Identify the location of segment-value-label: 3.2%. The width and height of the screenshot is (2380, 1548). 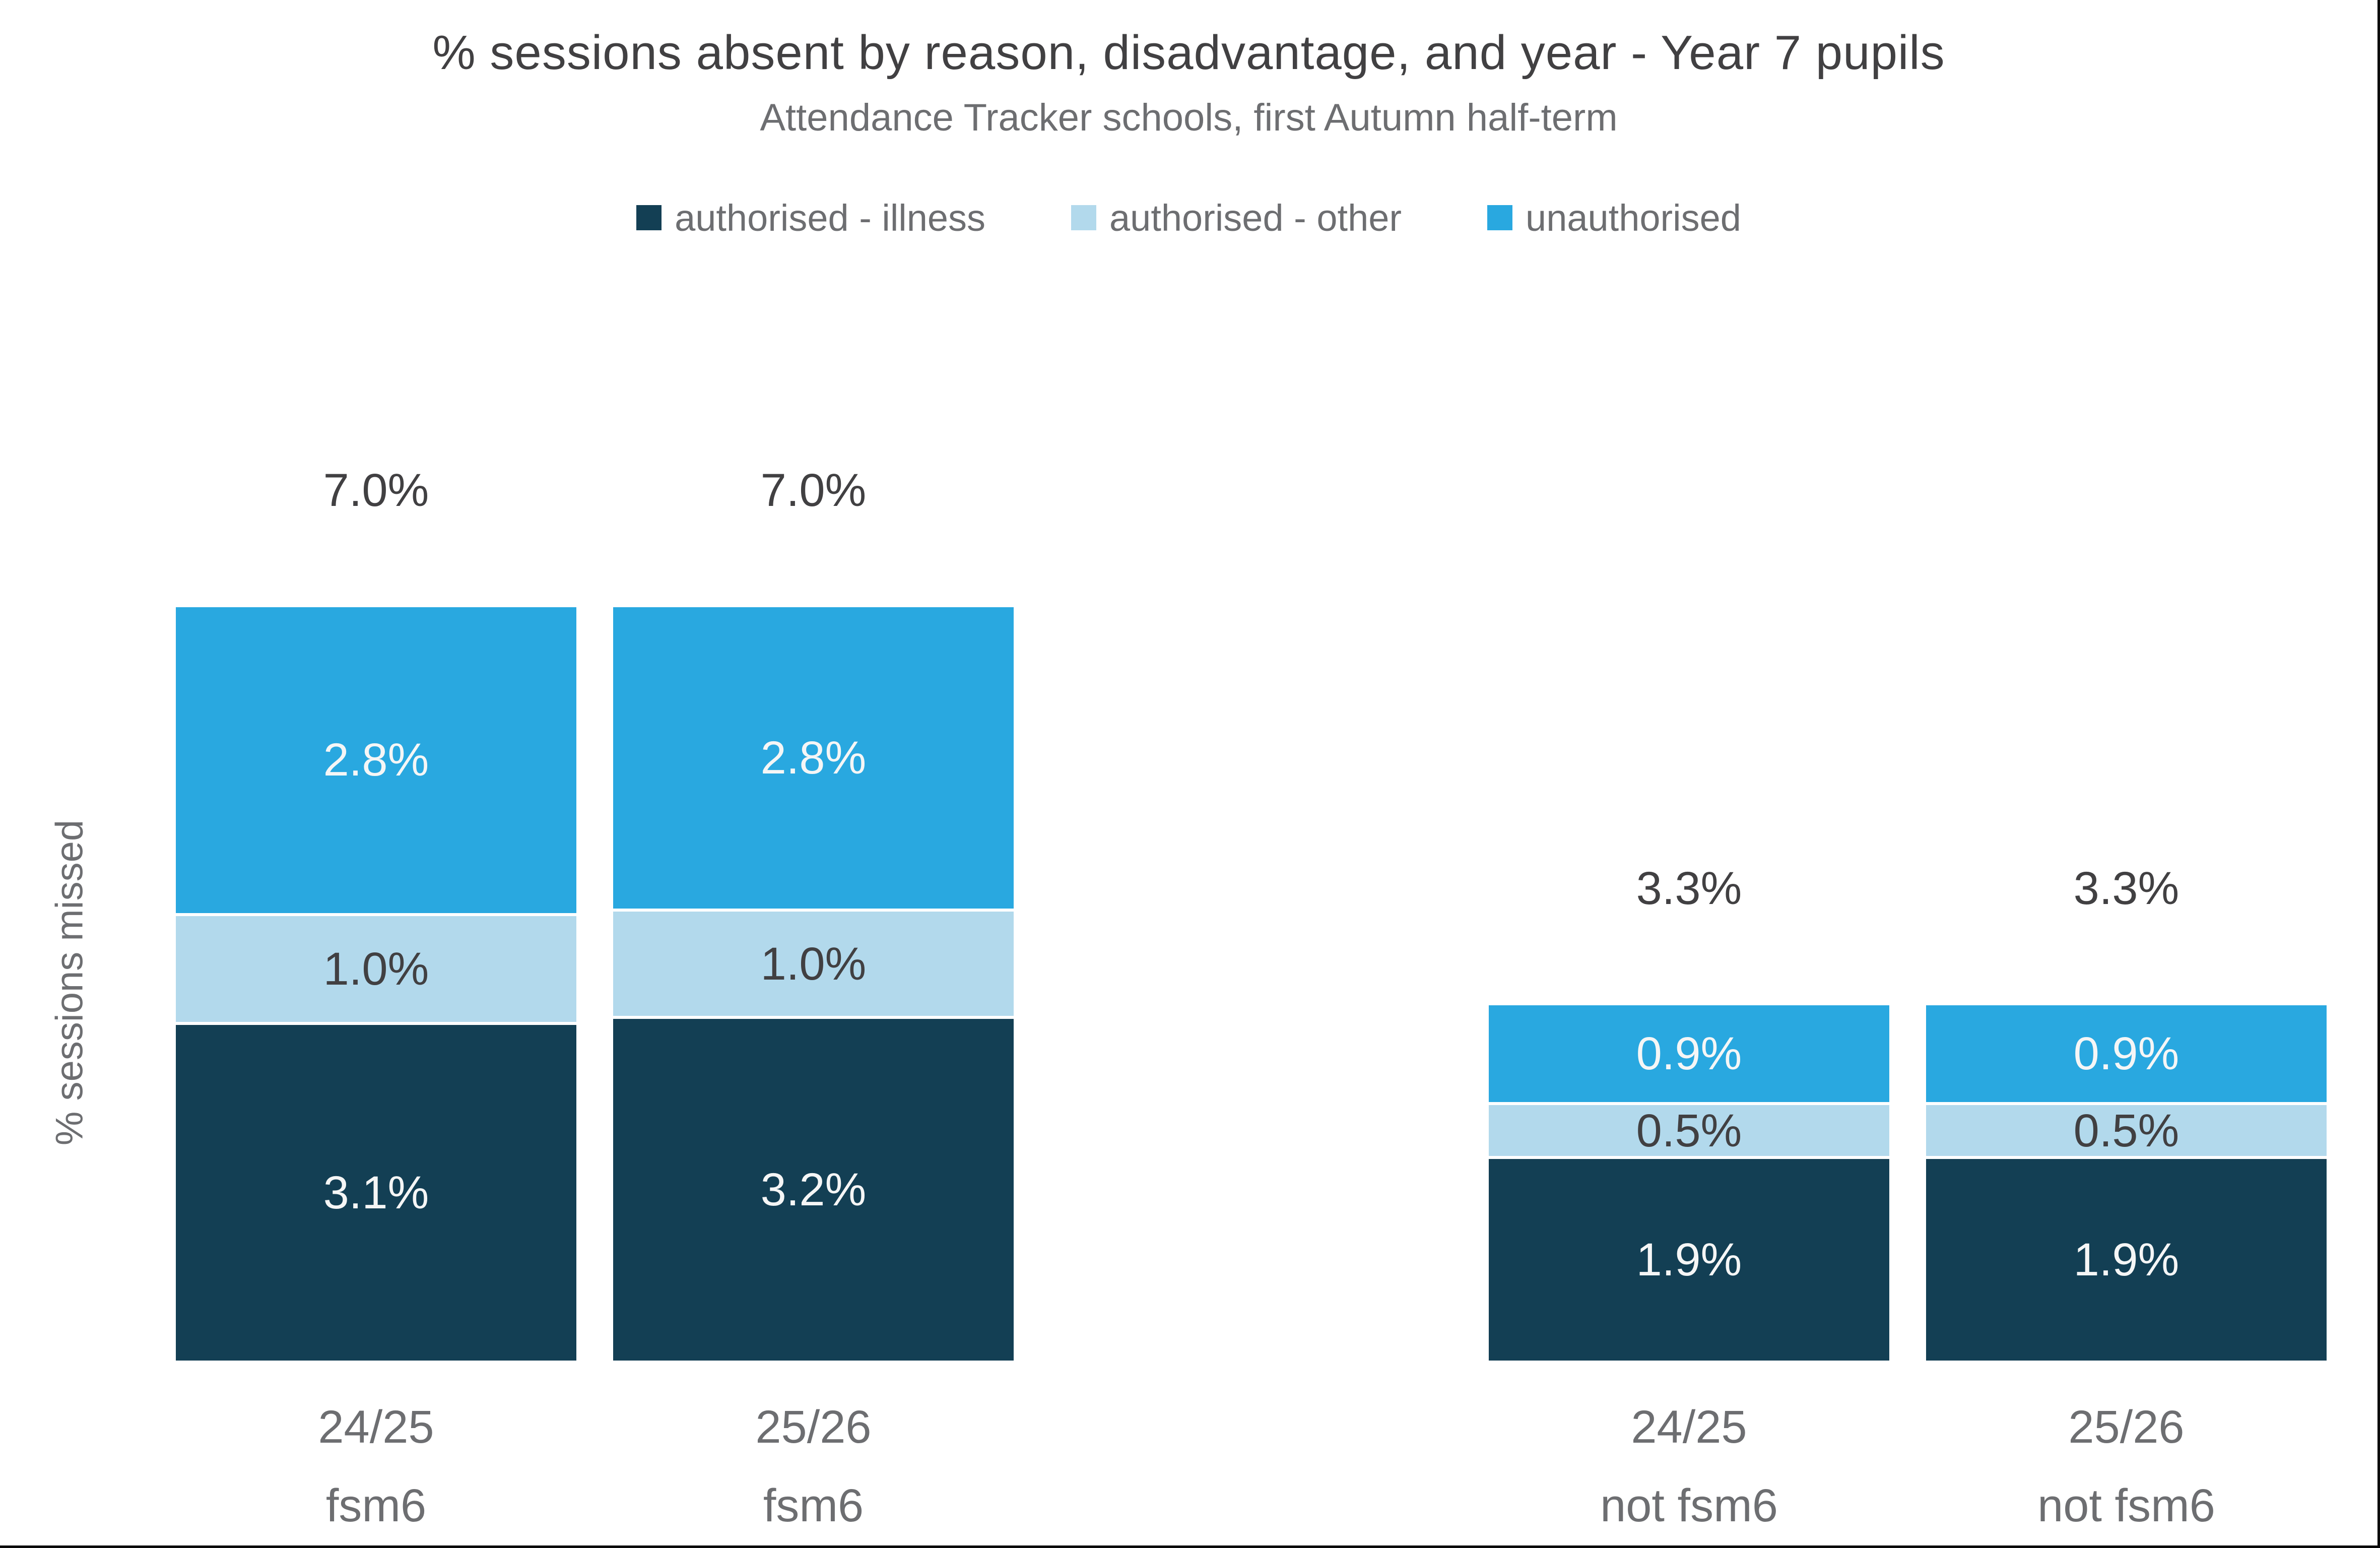
(813, 1190).